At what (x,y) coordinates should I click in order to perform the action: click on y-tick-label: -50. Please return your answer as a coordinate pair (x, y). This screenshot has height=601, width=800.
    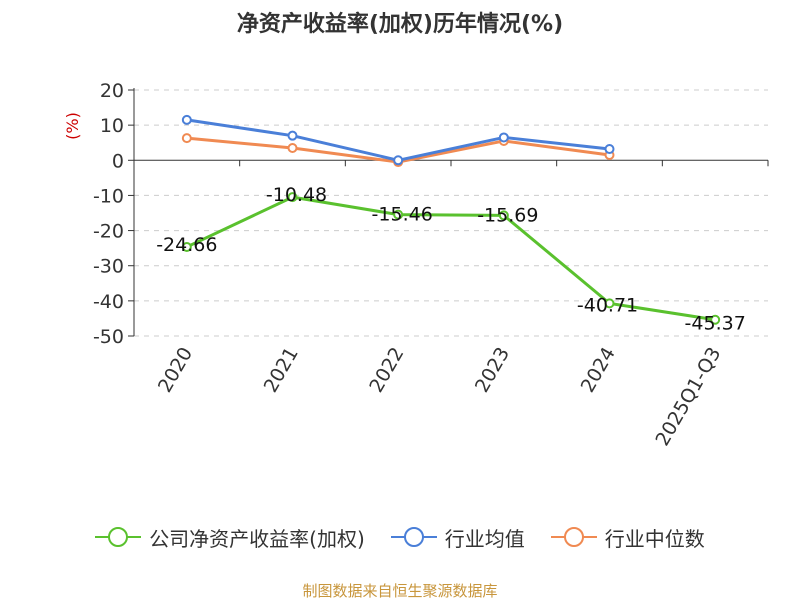
    Looking at the image, I should click on (108, 337).